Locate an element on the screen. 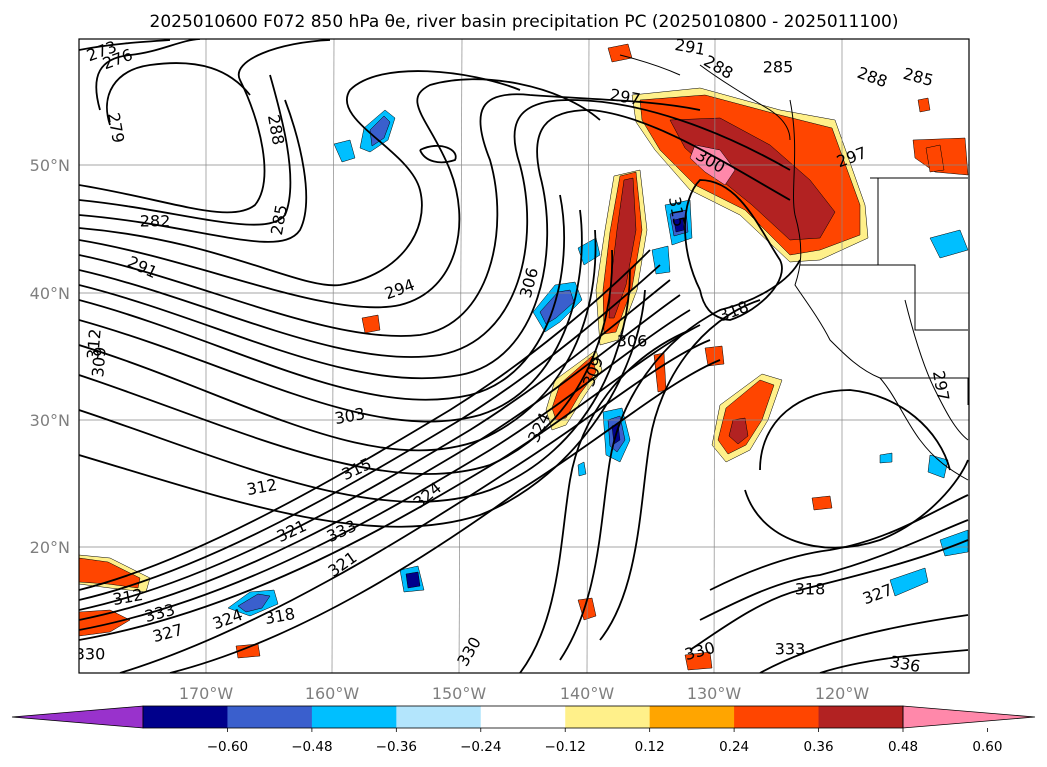  colorbar-tick-label: 0.36 is located at coordinates (819, 747).